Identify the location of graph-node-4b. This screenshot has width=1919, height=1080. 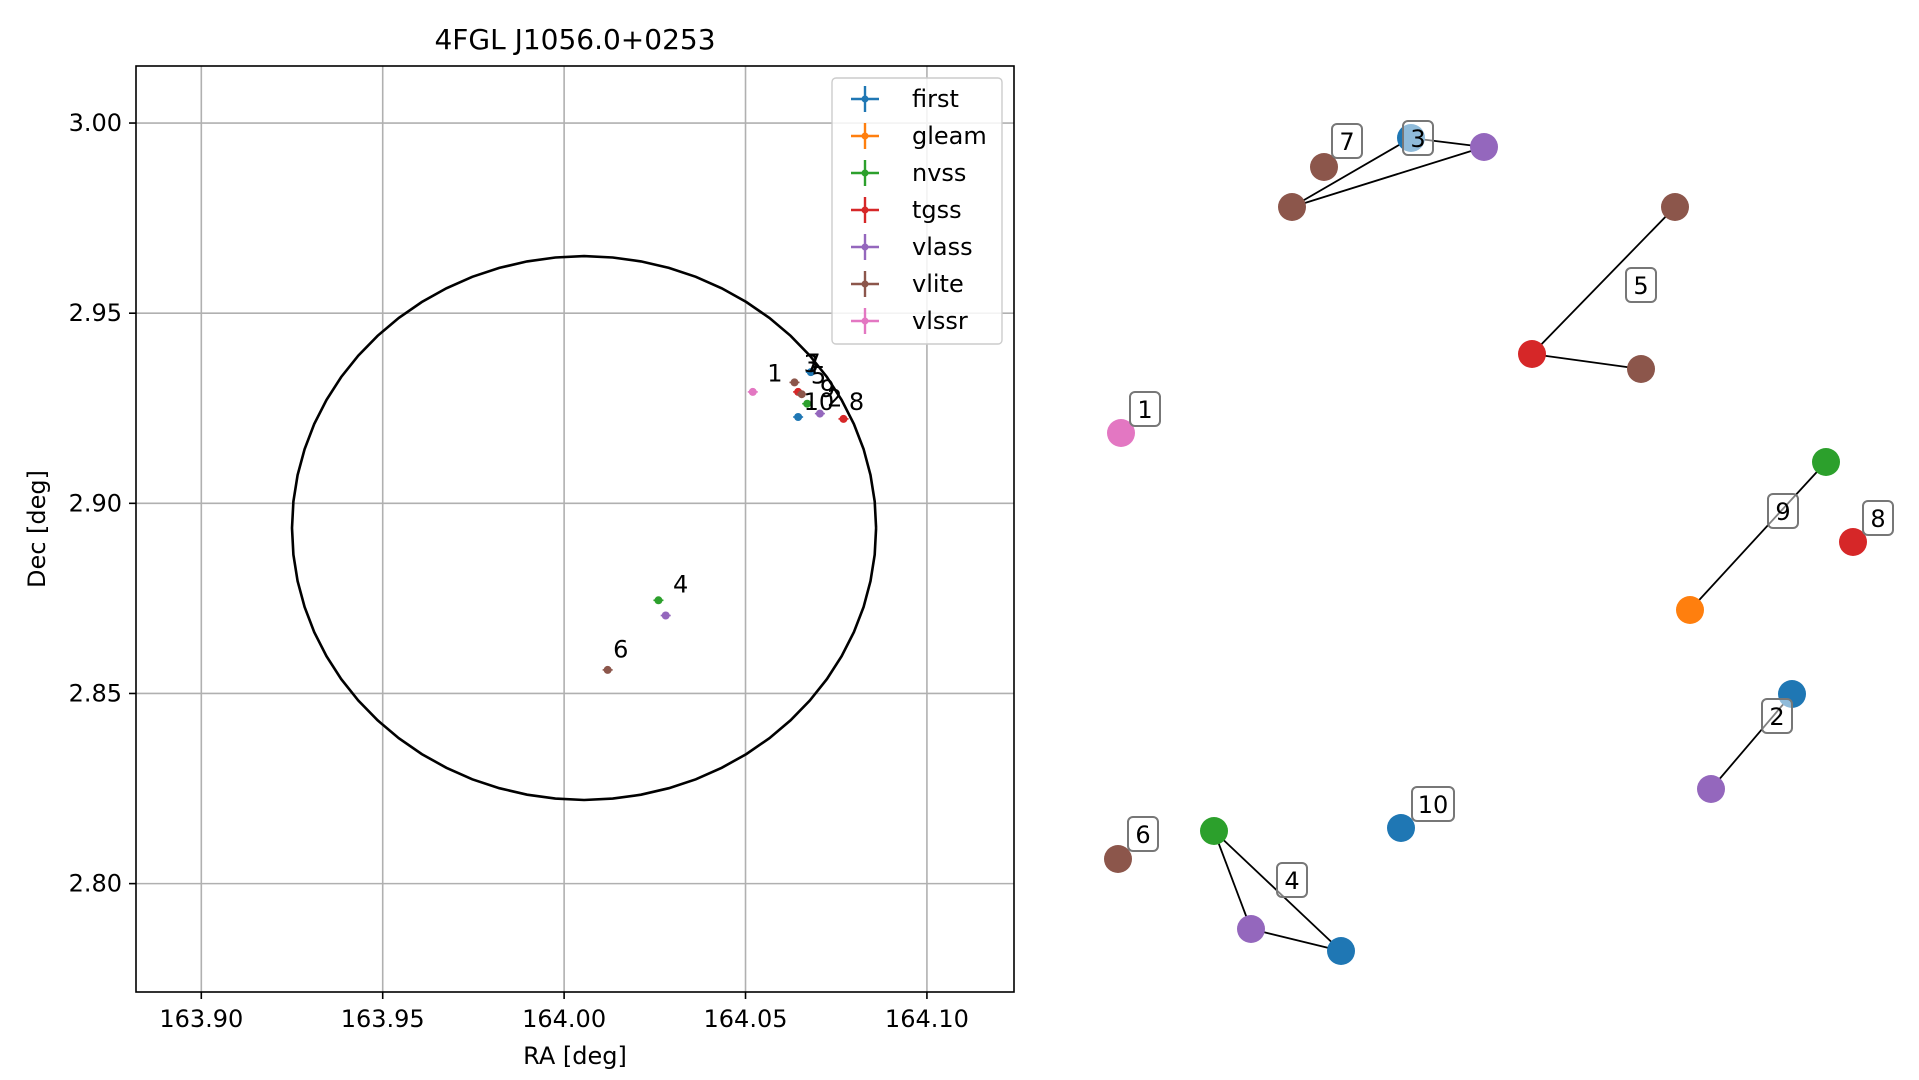
(1251, 929).